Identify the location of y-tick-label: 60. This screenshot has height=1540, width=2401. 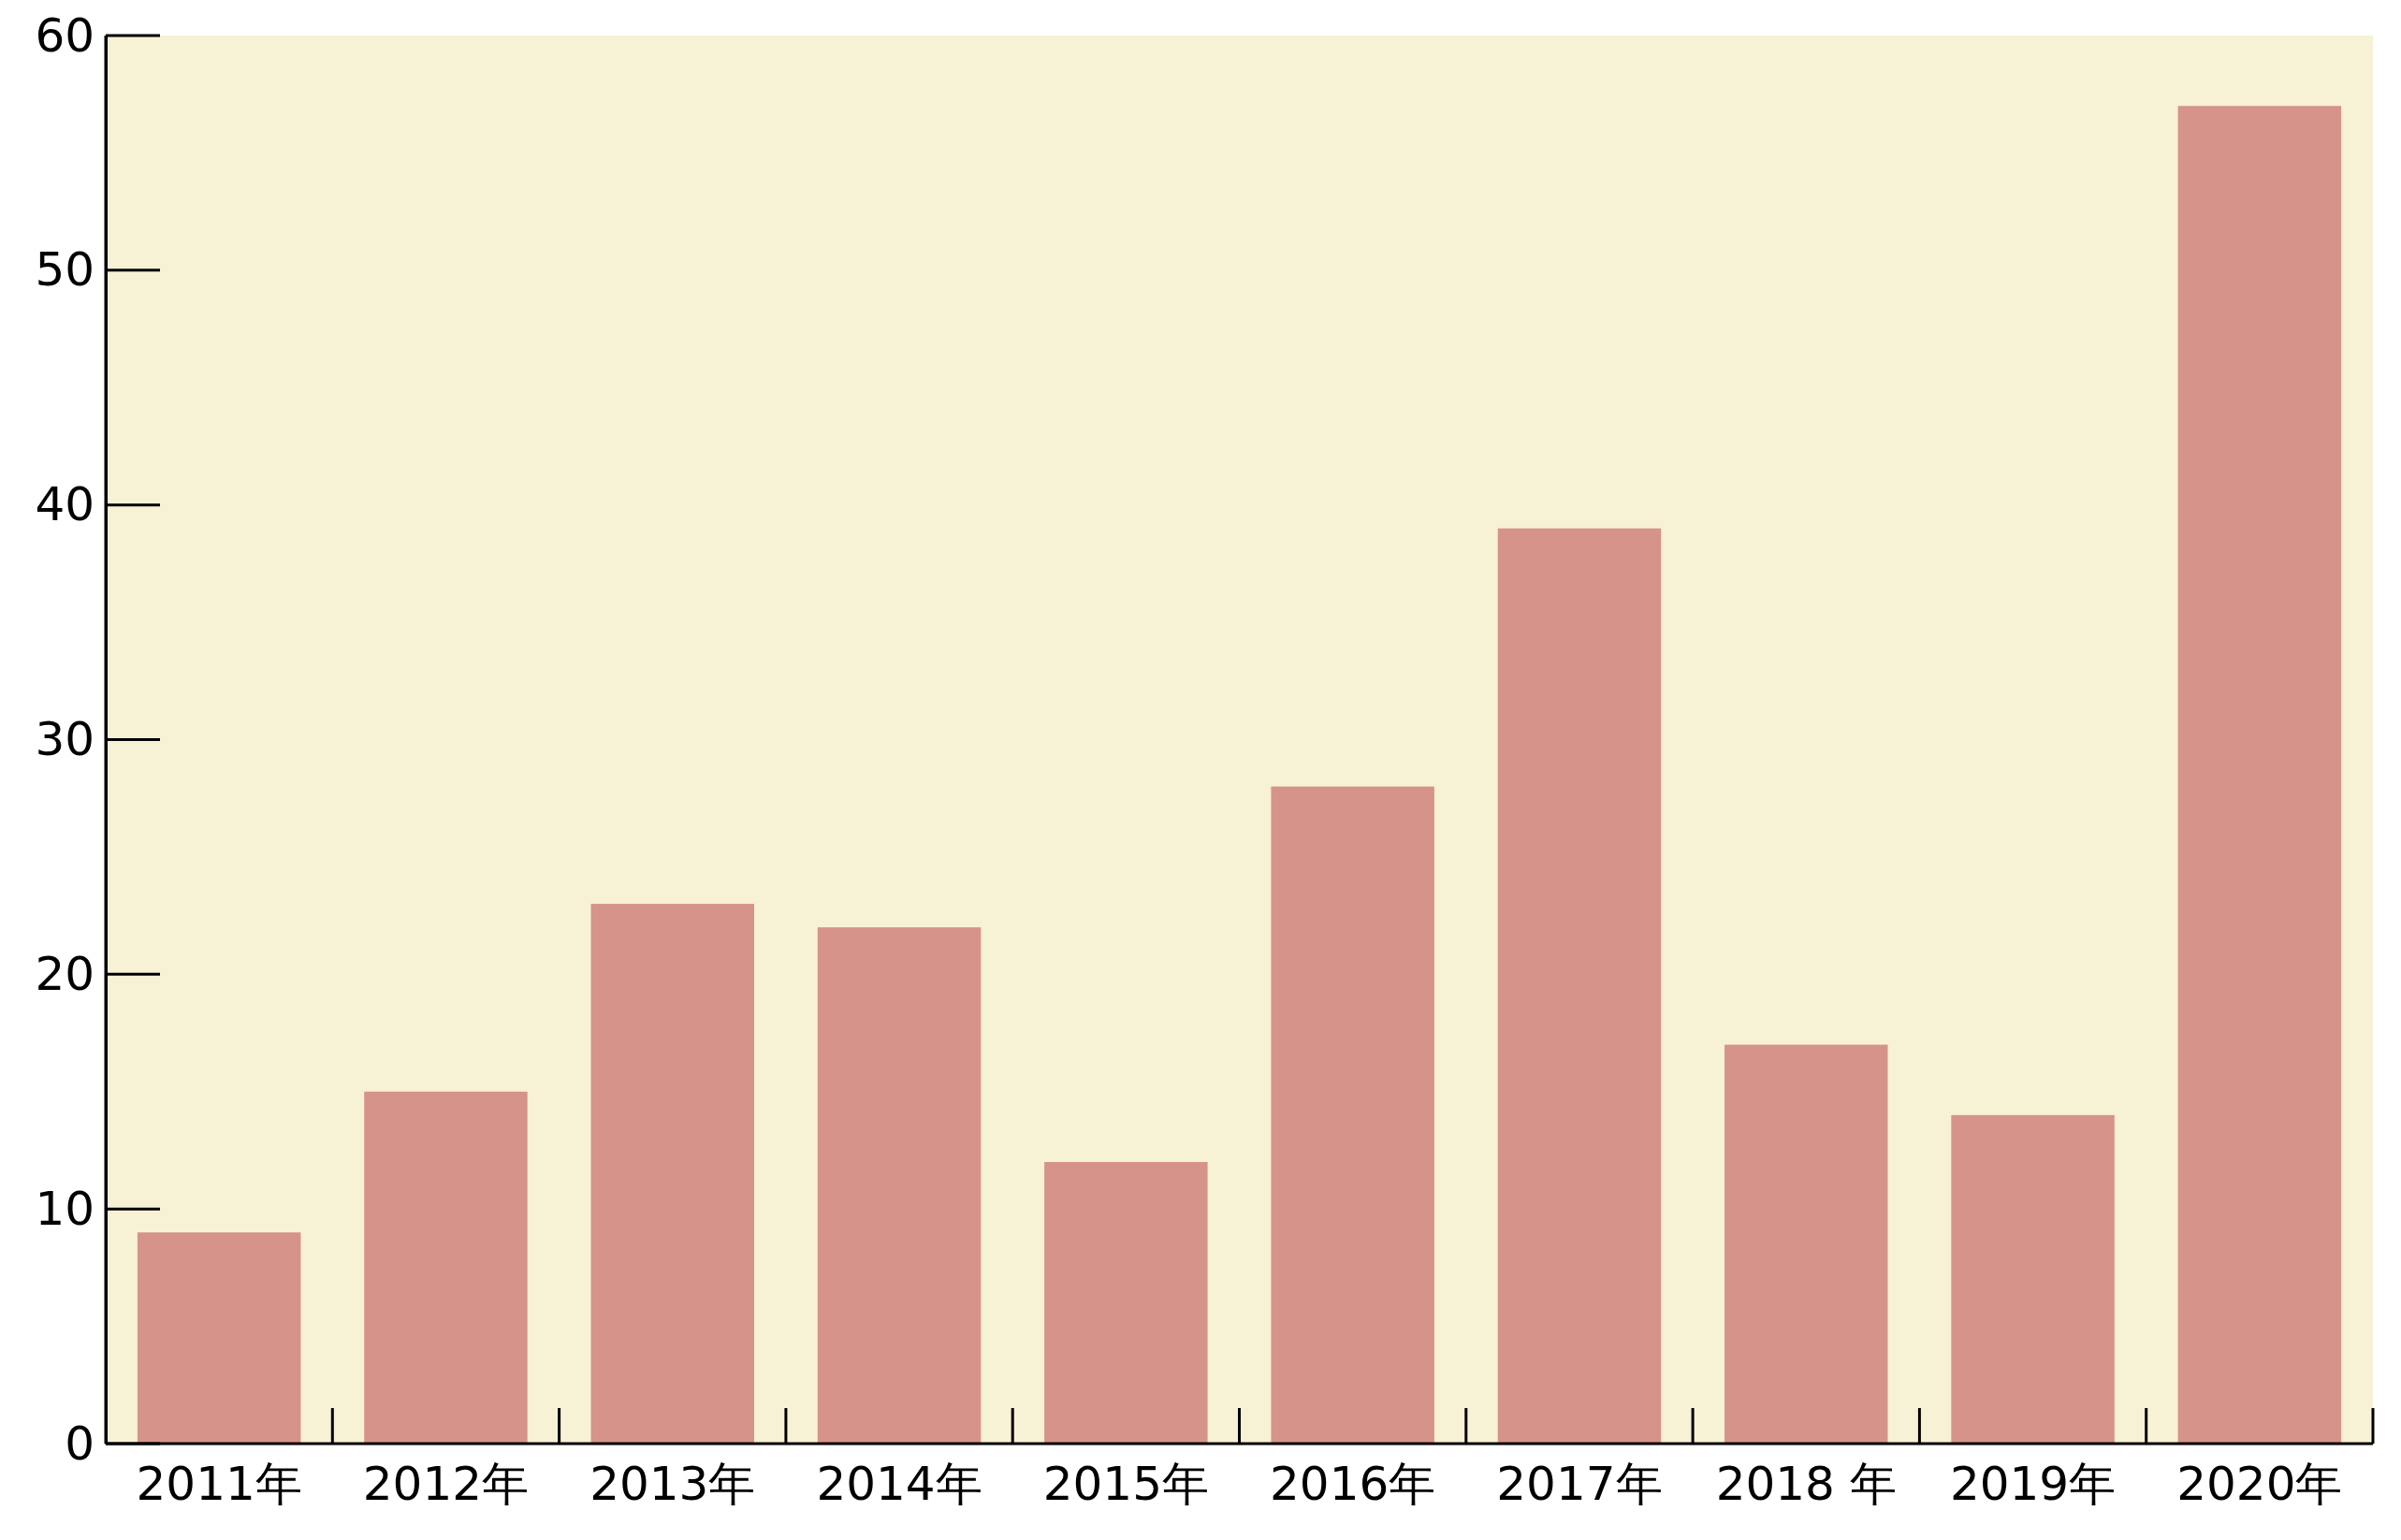
(65, 35).